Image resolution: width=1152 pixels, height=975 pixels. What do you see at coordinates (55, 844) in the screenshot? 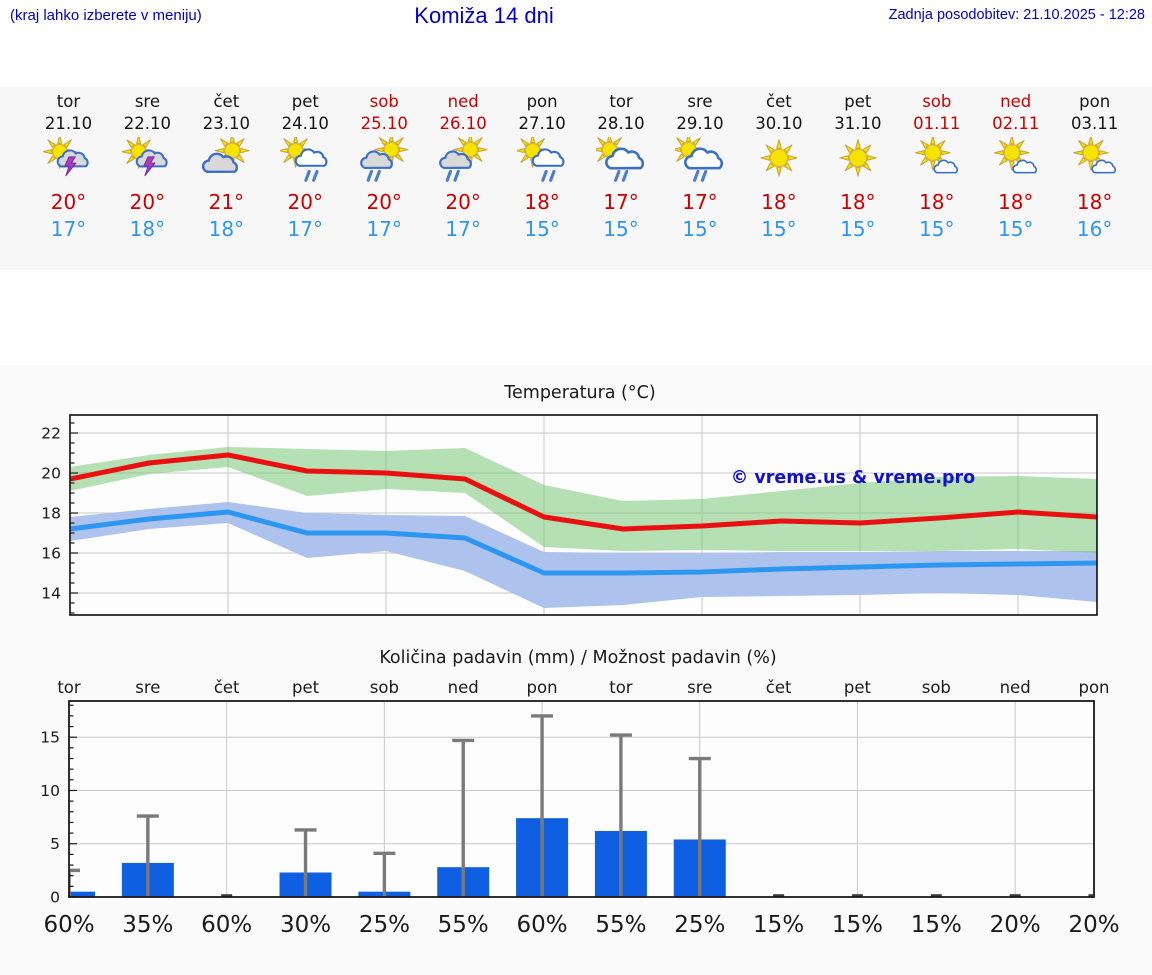
I see `y-tick-label: 5` at bounding box center [55, 844].